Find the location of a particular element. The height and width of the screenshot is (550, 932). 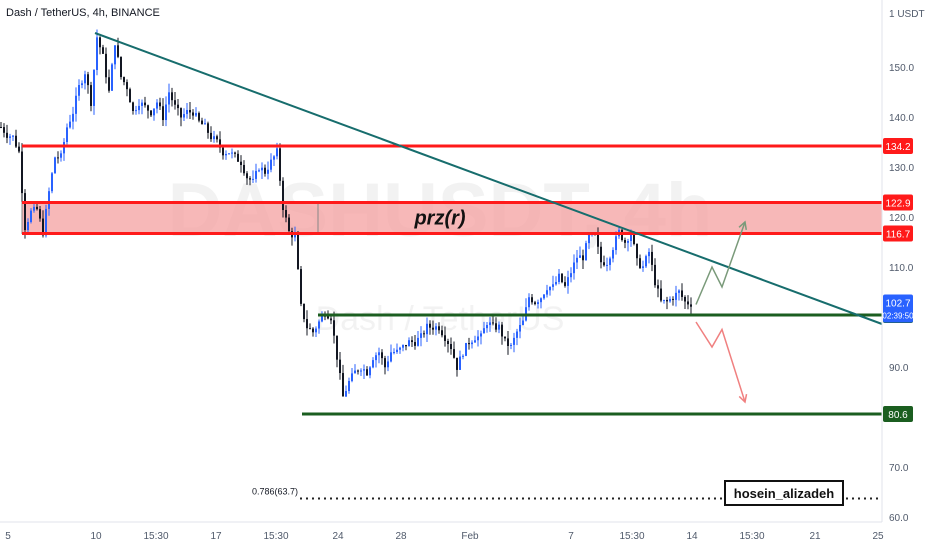

time-tick-label: 14 is located at coordinates (692, 536).